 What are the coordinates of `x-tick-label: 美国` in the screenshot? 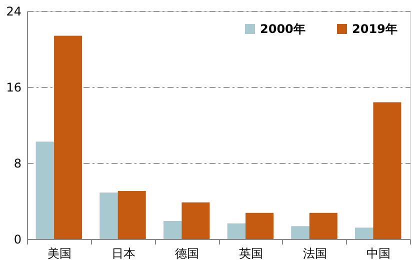 It's located at (59, 253).